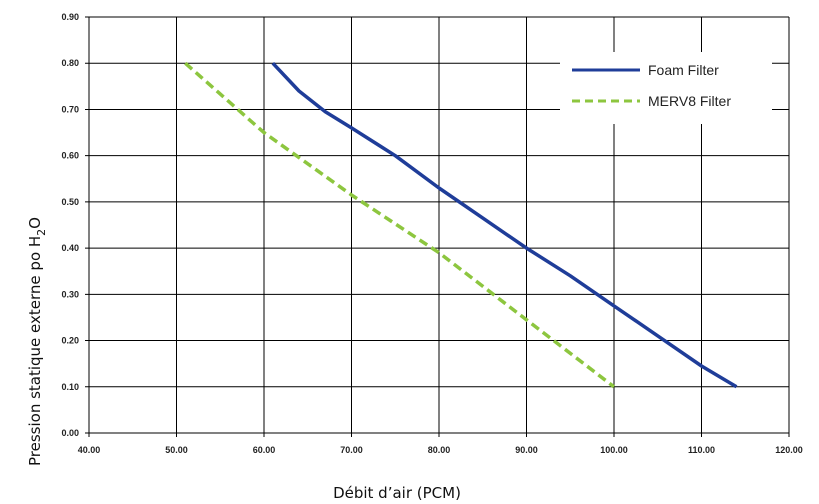 Image resolution: width=819 pixels, height=504 pixels. Describe the element at coordinates (41, 232) in the screenshot. I see `y-axis-title-subscript: 2` at that location.